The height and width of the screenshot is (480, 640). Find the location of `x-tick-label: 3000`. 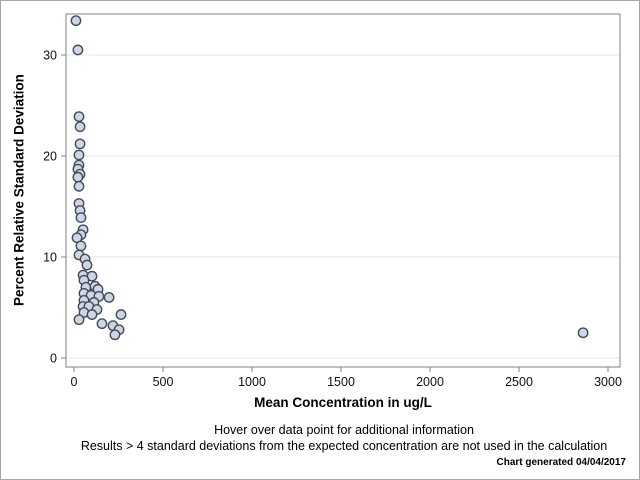

x-tick-label: 3000 is located at coordinates (608, 382).